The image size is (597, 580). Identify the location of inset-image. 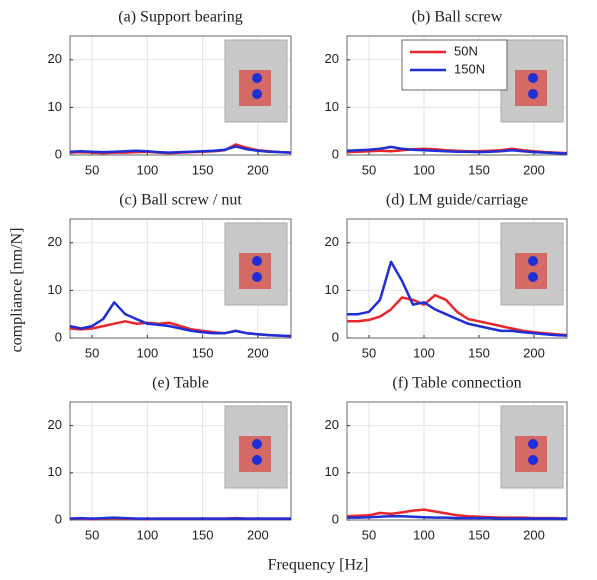
(532, 447).